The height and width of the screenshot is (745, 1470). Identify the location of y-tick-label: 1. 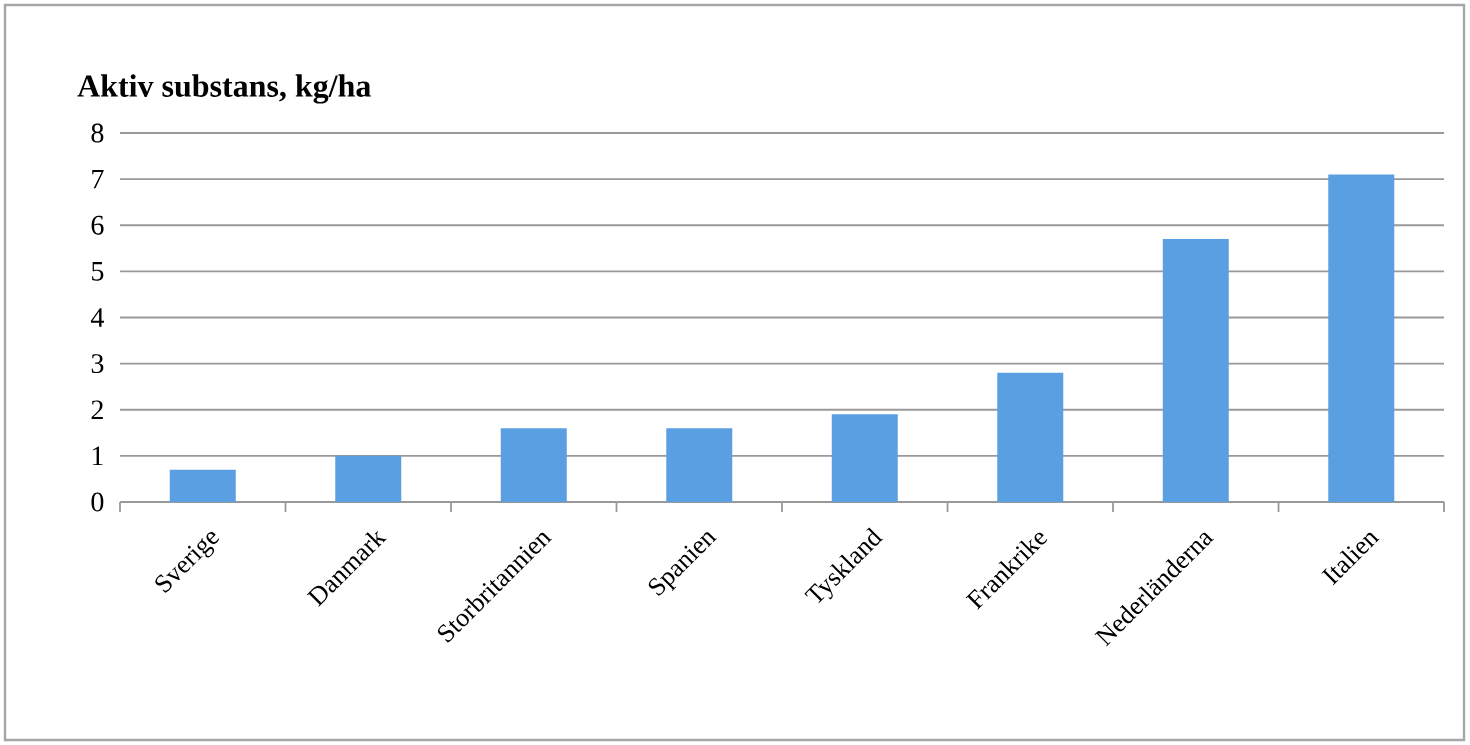
(97, 456).